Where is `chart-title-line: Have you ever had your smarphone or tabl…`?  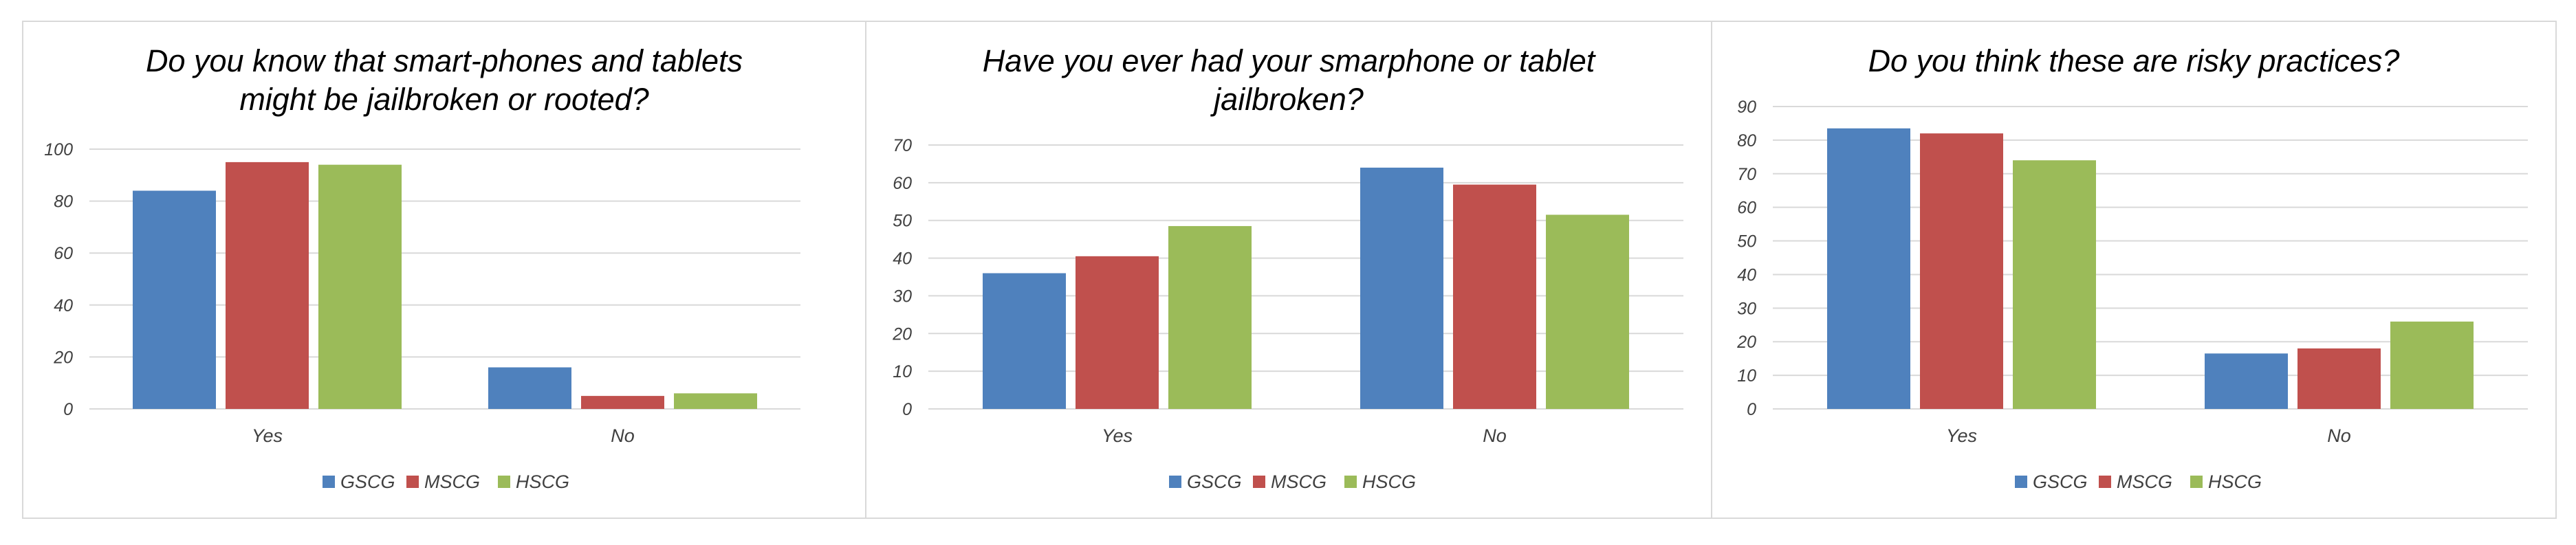
chart-title-line: Have you ever had your smarphone or tabl… is located at coordinates (1290, 60).